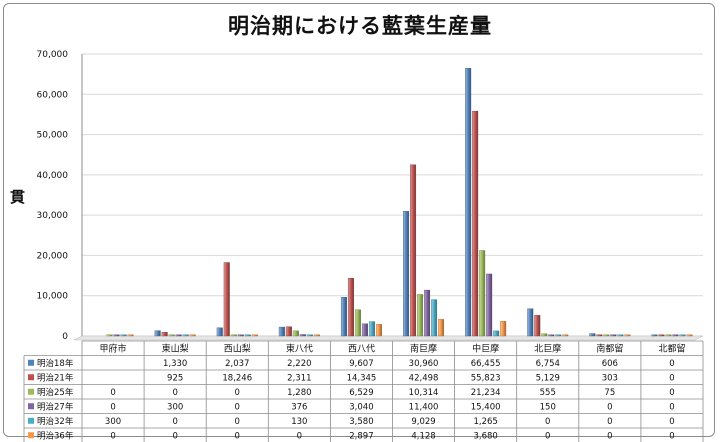 The image size is (720, 442). What do you see at coordinates (388, 338) in the screenshot?
I see `chart-floor` at bounding box center [388, 338].